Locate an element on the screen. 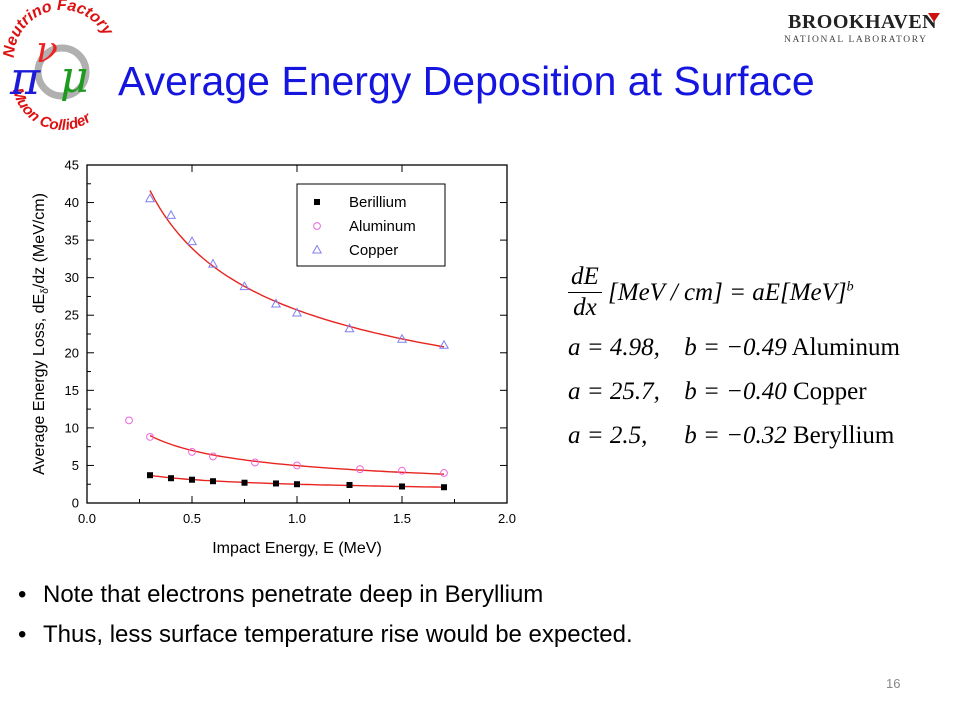  x-tick-label: 0.5 is located at coordinates (192, 518).